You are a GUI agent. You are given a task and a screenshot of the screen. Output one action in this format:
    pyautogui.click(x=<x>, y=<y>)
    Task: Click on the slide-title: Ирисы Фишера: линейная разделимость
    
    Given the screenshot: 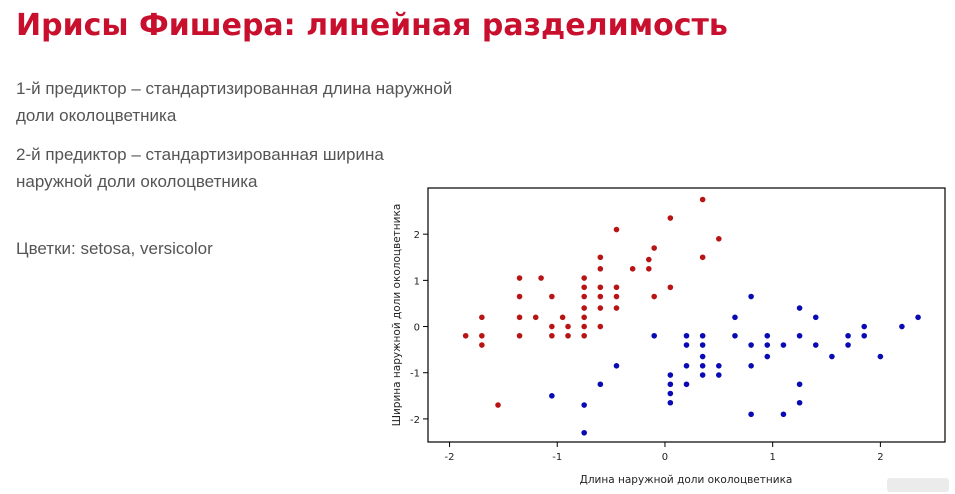 What is the action you would take?
    pyautogui.click(x=372, y=25)
    